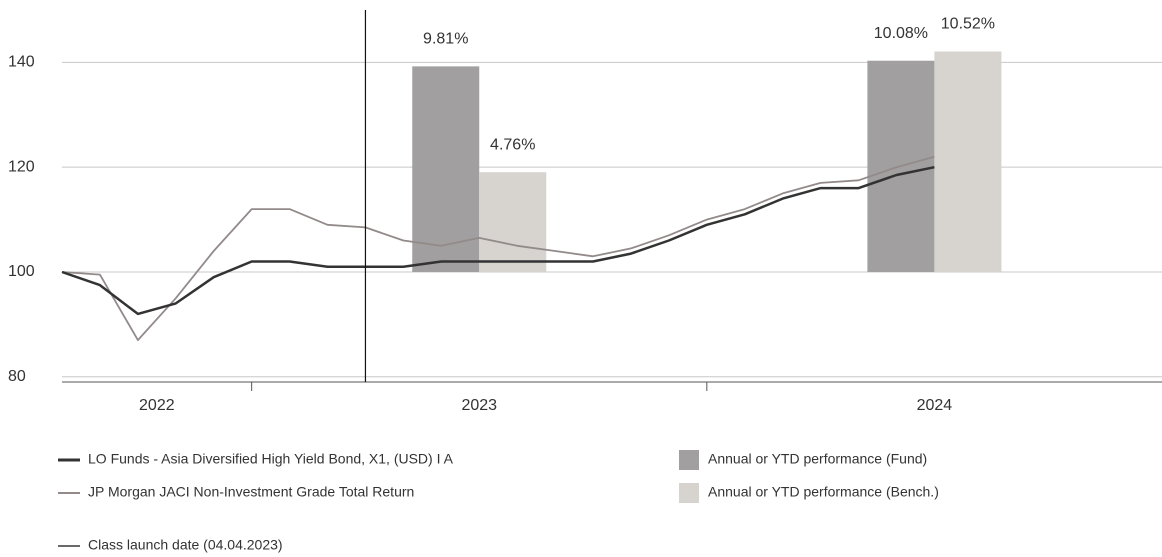 This screenshot has width=1162, height=557. Describe the element at coordinates (21, 271) in the screenshot. I see `y-tick-label: 100` at that location.